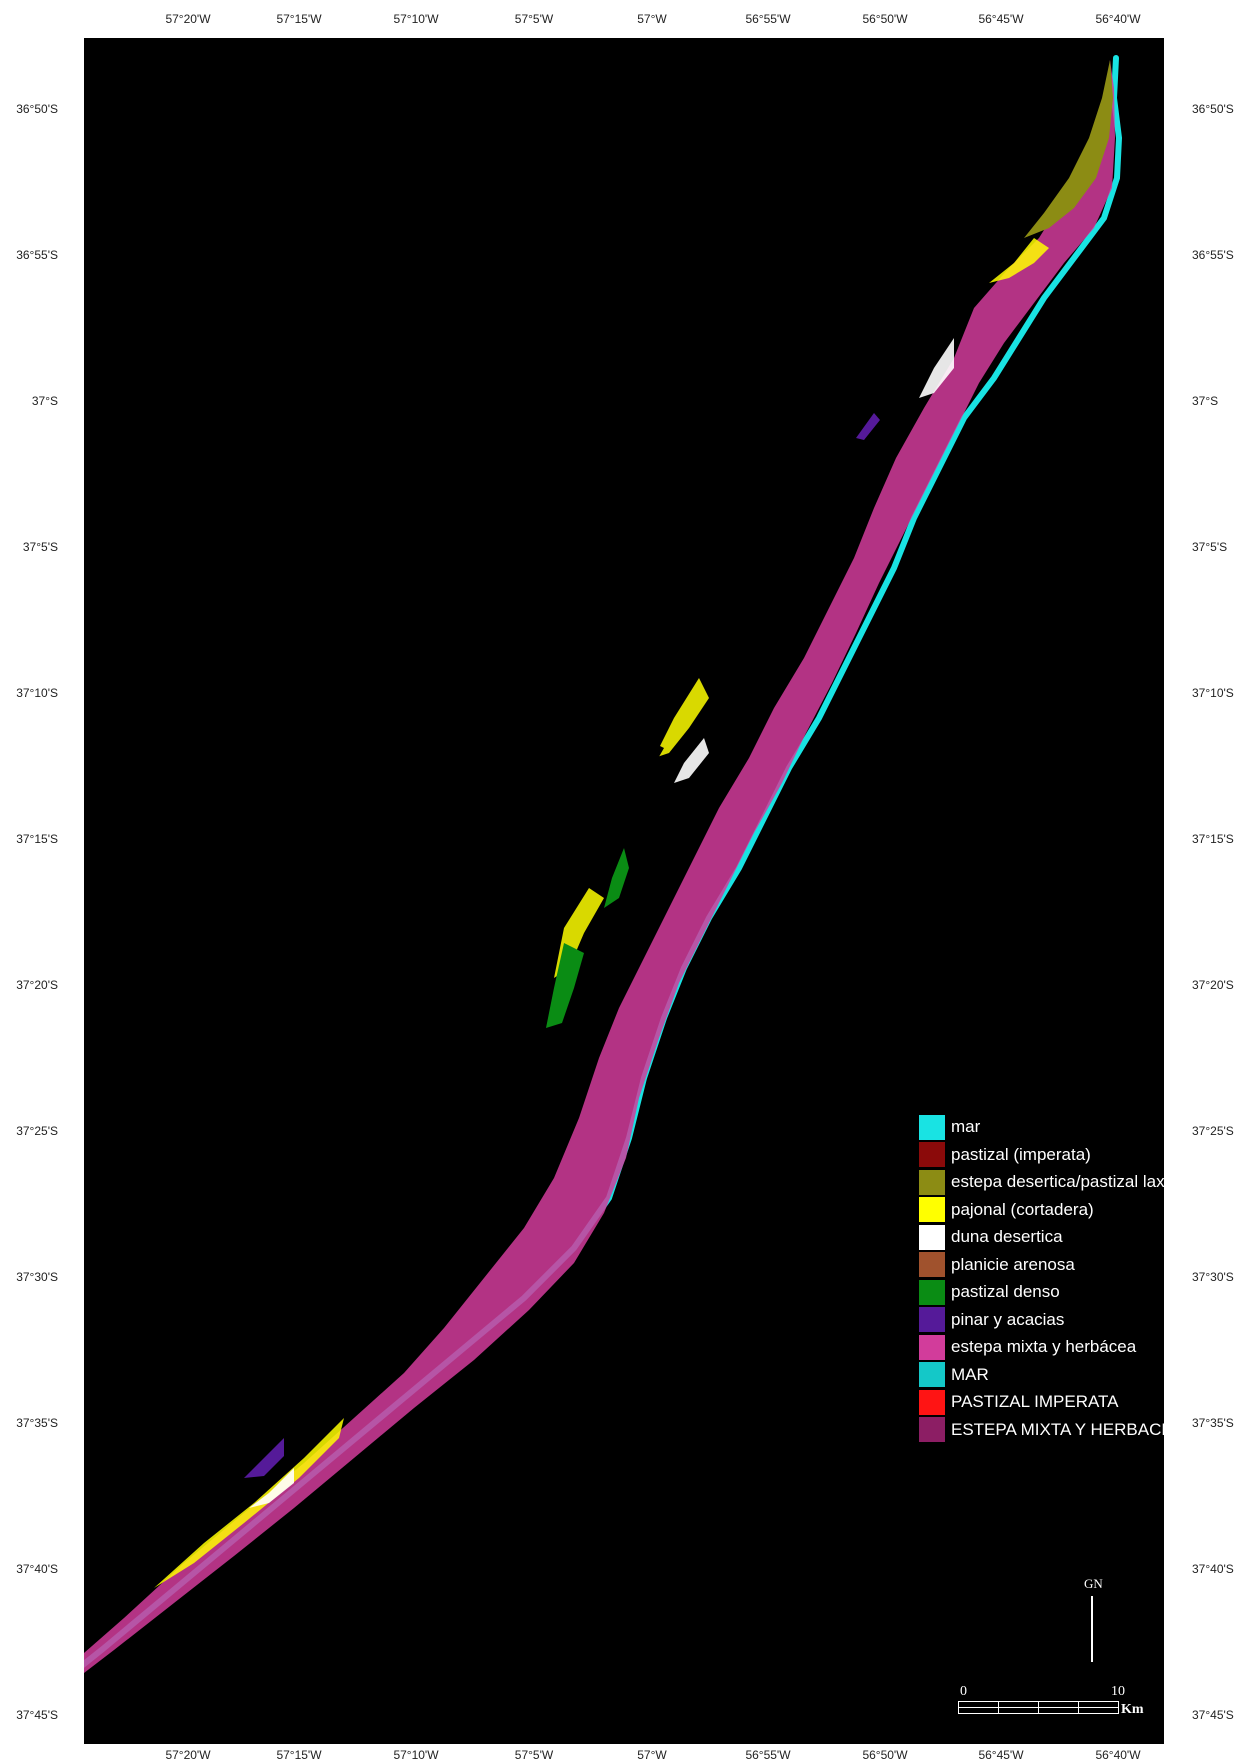 This screenshot has height=1764, width=1249. I want to click on legend-label: PASTIZAL IMPERATA, so click(1035, 1401).